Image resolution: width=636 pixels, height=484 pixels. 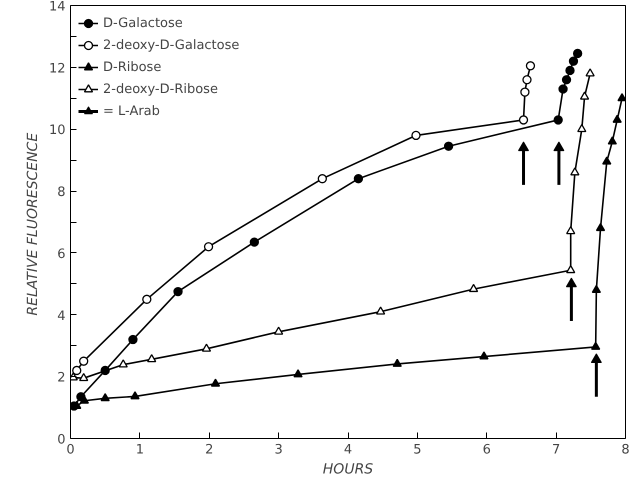 I want to click on y-tick-label: 0, so click(x=61, y=440).